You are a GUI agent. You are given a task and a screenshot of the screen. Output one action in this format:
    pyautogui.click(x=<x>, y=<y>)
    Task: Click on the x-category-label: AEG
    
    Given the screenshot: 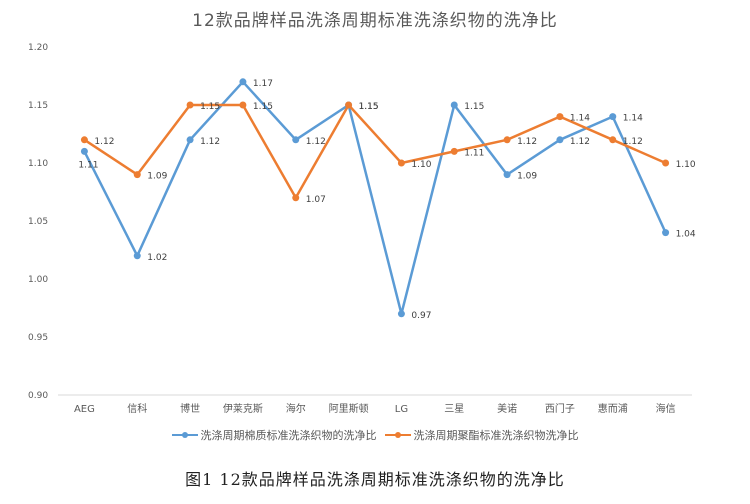 What is the action you would take?
    pyautogui.click(x=84, y=409)
    